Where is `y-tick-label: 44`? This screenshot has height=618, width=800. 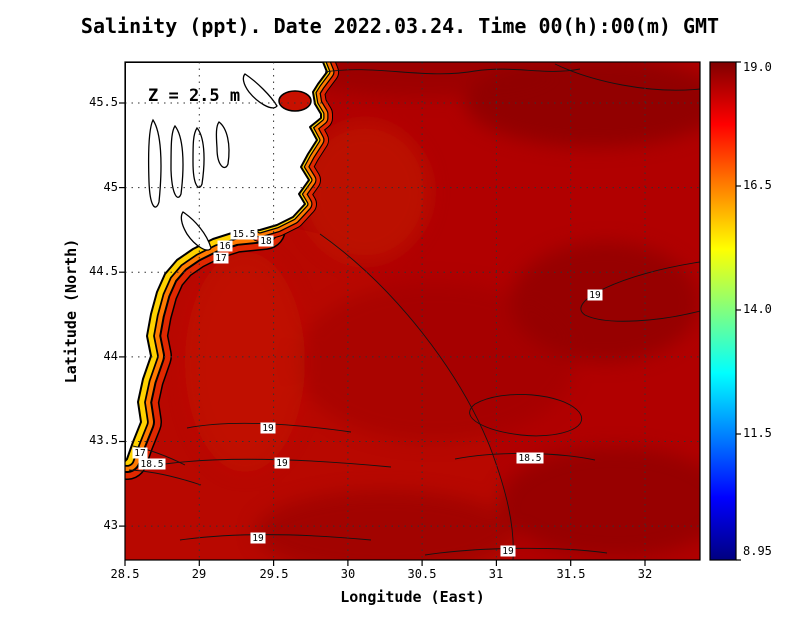 y-tick-label: 44 is located at coordinates (110, 356).